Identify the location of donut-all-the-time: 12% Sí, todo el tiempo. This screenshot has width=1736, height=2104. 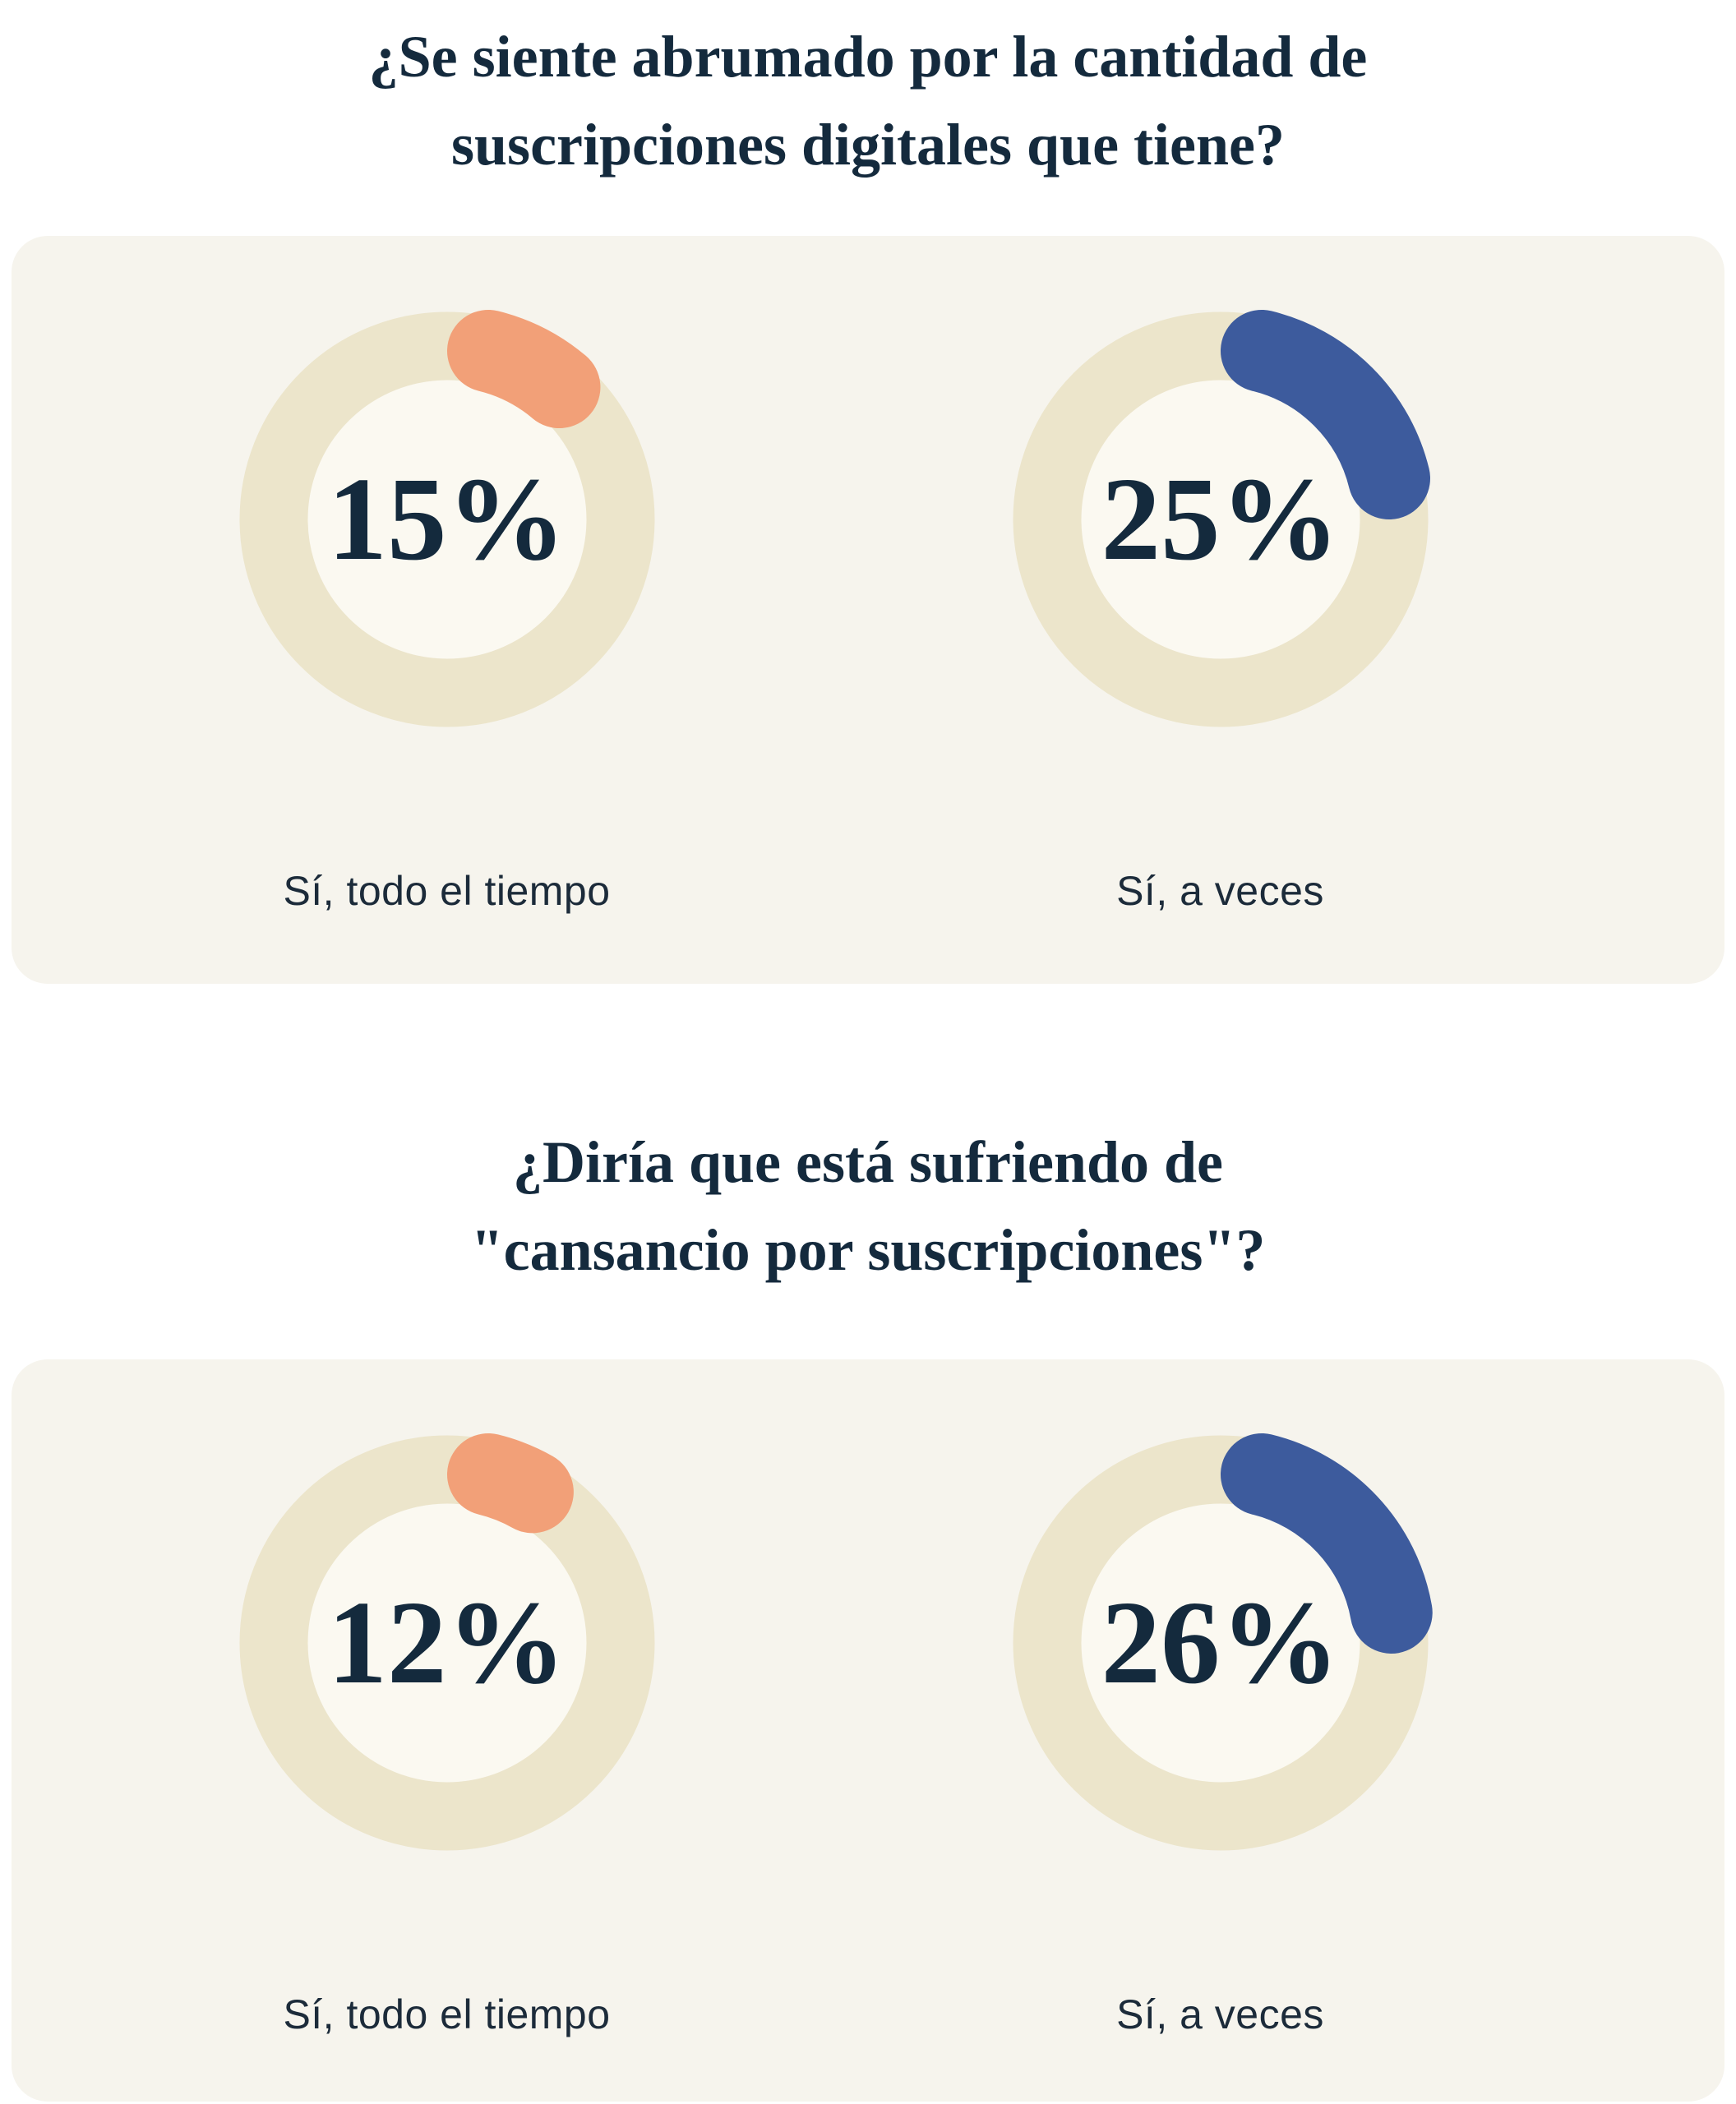
(447, 1732).